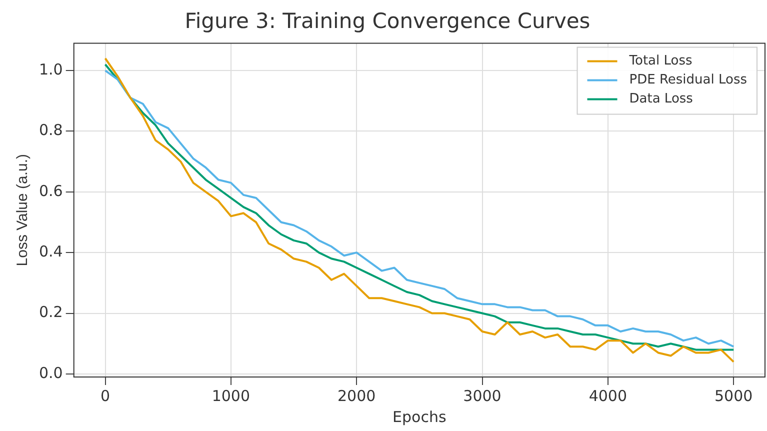 The width and height of the screenshot is (767, 431). What do you see at coordinates (23, 210) in the screenshot?
I see `y-axis-title: Loss Value (a.u.)` at bounding box center [23, 210].